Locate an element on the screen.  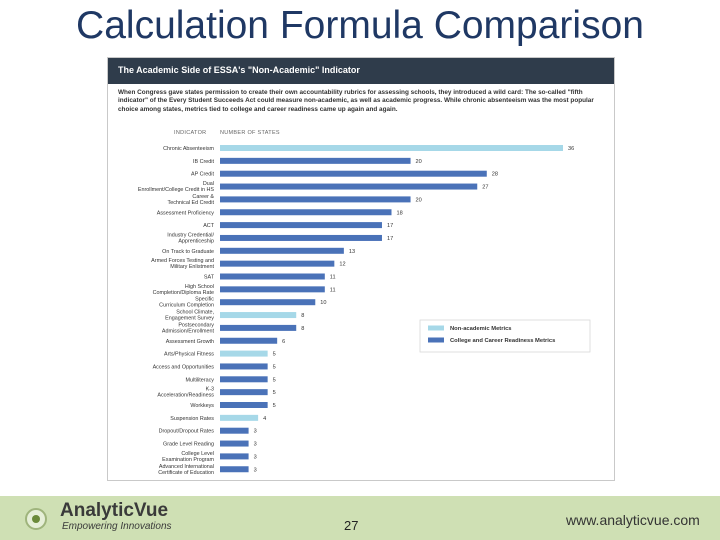
legend-swatch-non is located at coordinates (436, 328).